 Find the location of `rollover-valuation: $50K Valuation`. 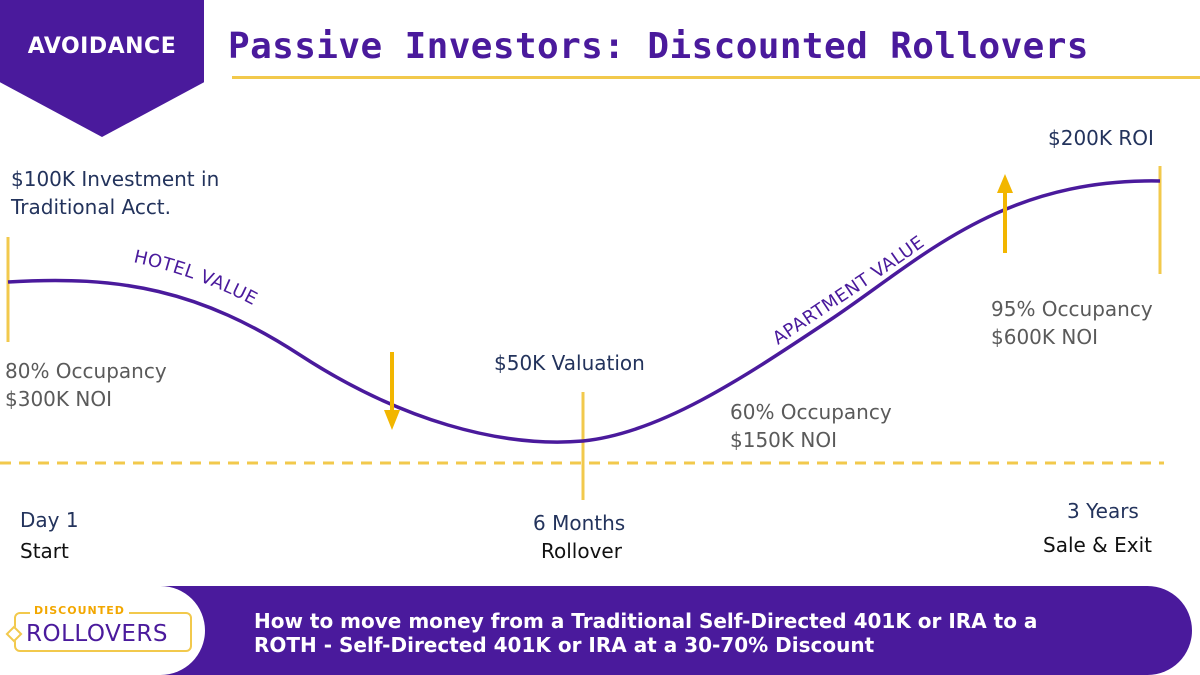

rollover-valuation: $50K Valuation is located at coordinates (569, 363).